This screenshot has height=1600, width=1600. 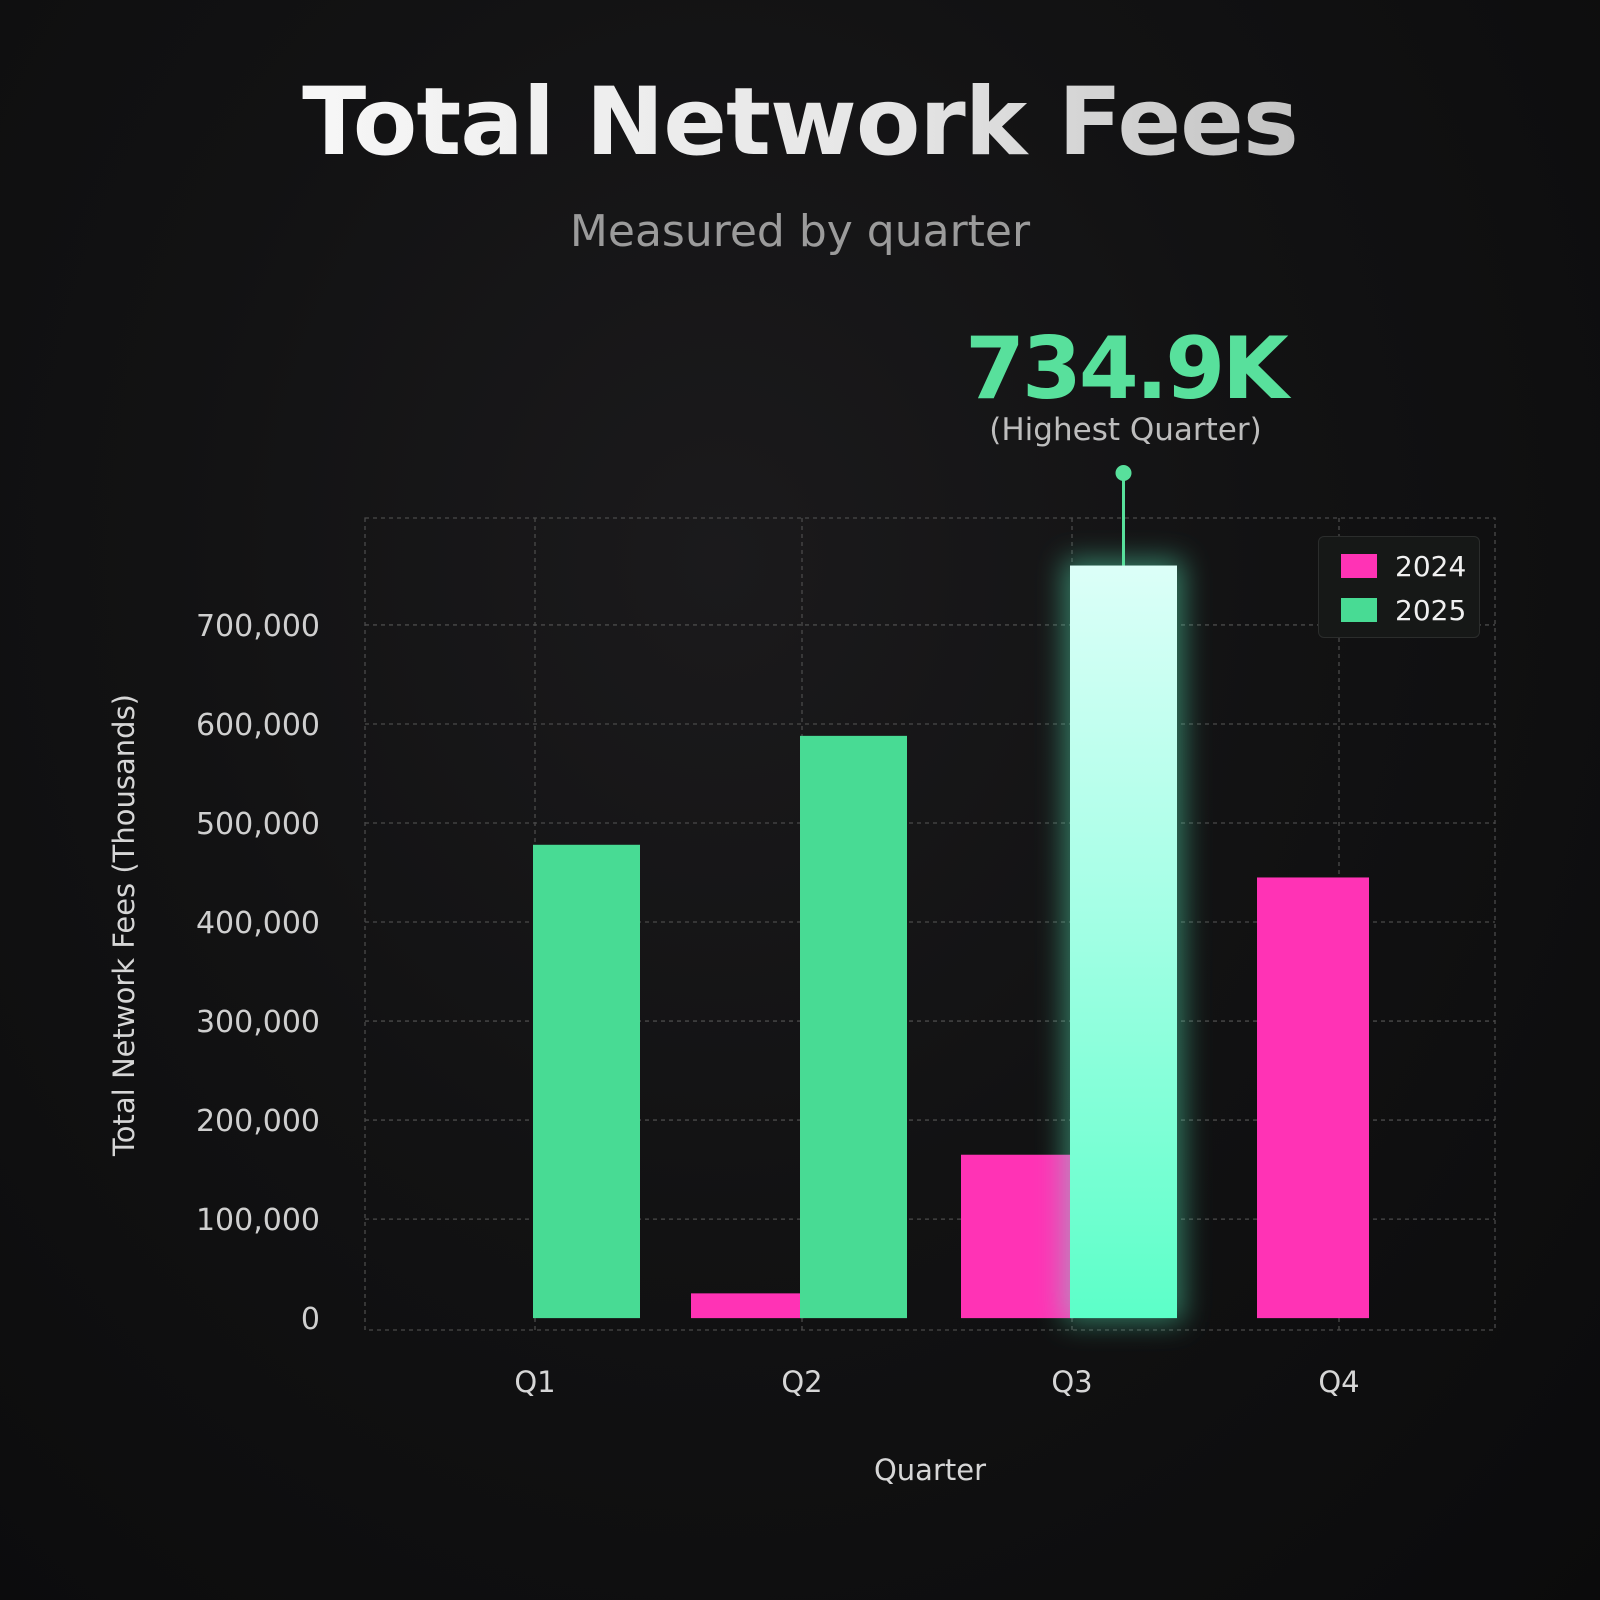 What do you see at coordinates (534, 1382) in the screenshot?
I see `x-tick-label-q1: Q1` at bounding box center [534, 1382].